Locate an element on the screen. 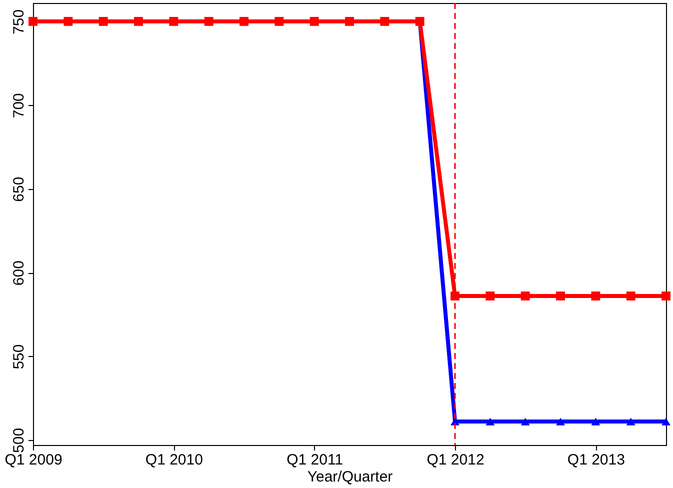 The height and width of the screenshot is (488, 673). y-tick-label: 650 is located at coordinates (19, 189).